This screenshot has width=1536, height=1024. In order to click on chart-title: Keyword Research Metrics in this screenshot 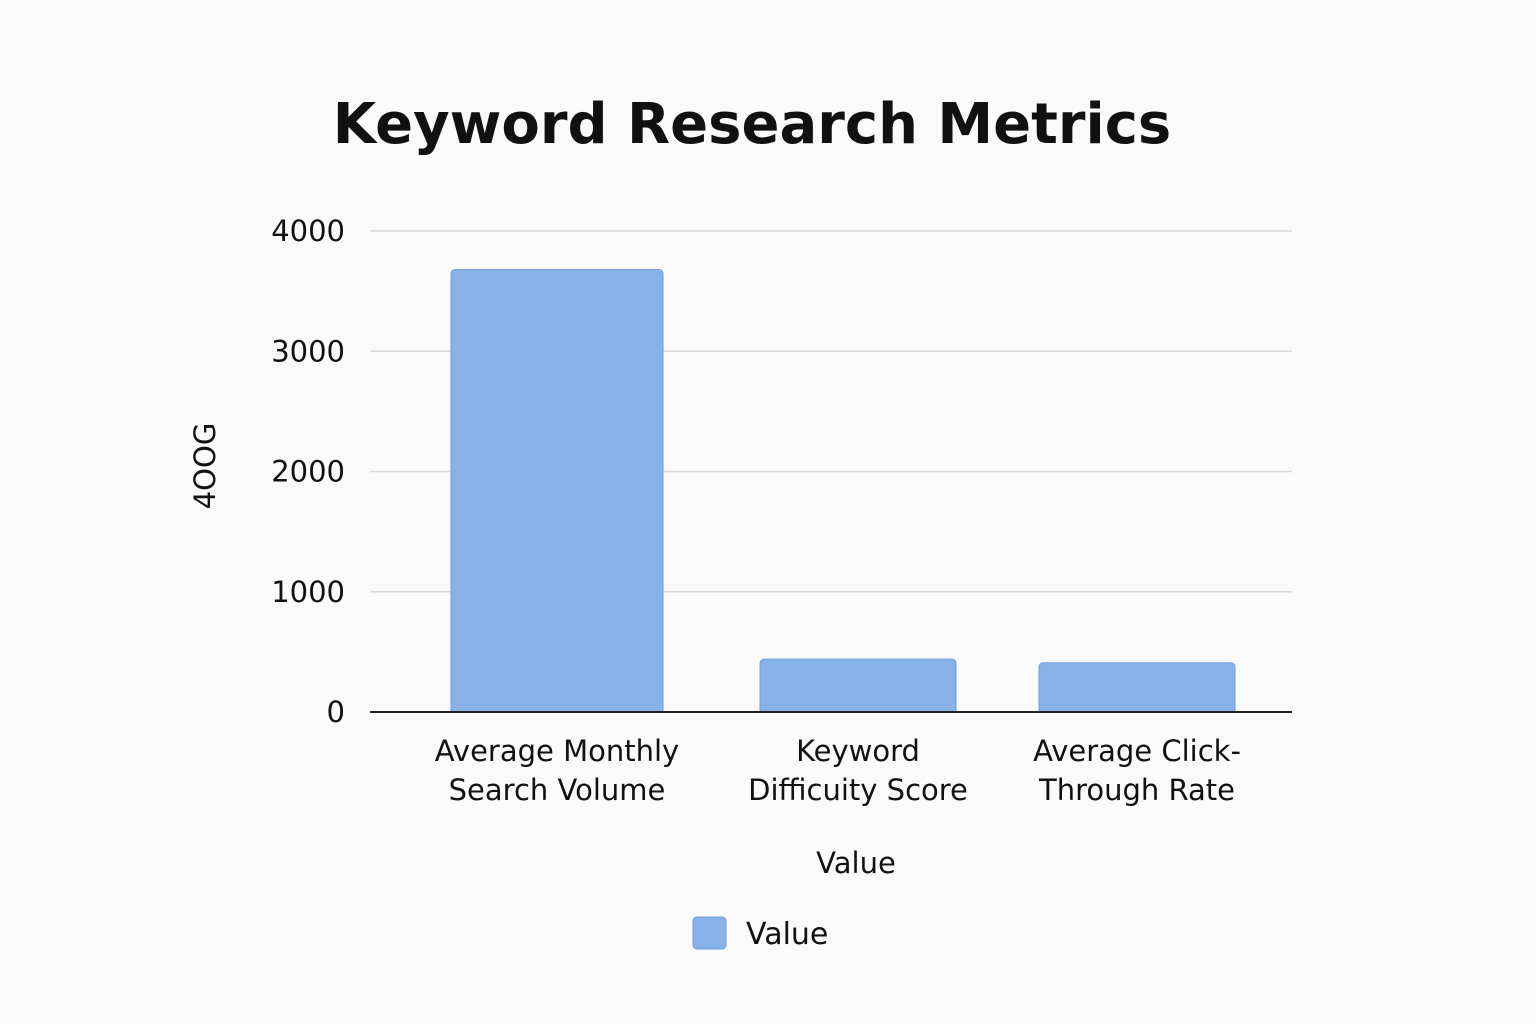, I will do `click(752, 124)`.